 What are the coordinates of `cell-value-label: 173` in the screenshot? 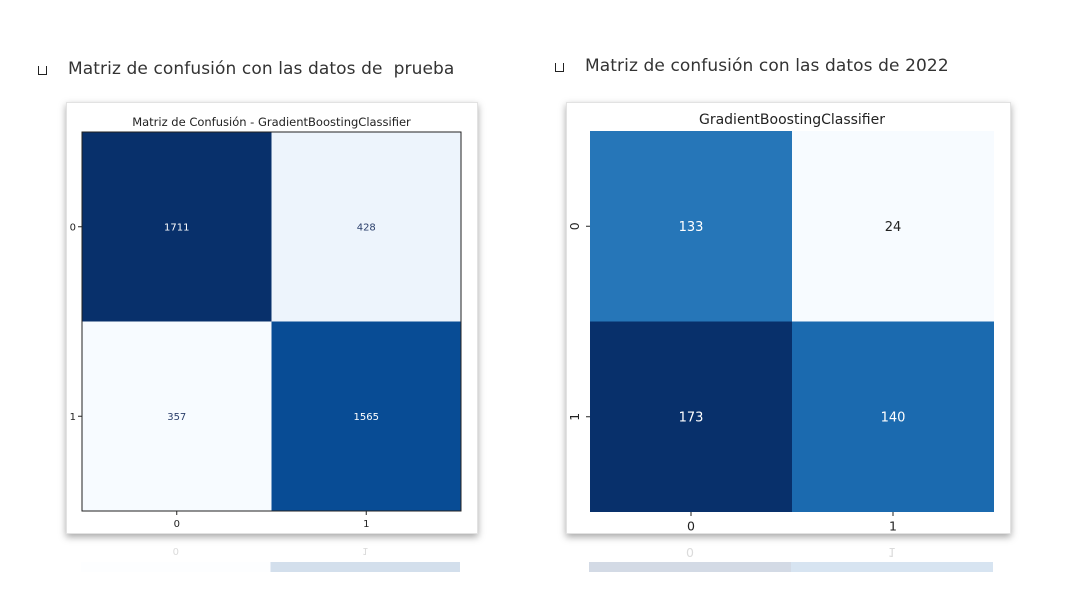 It's located at (691, 417).